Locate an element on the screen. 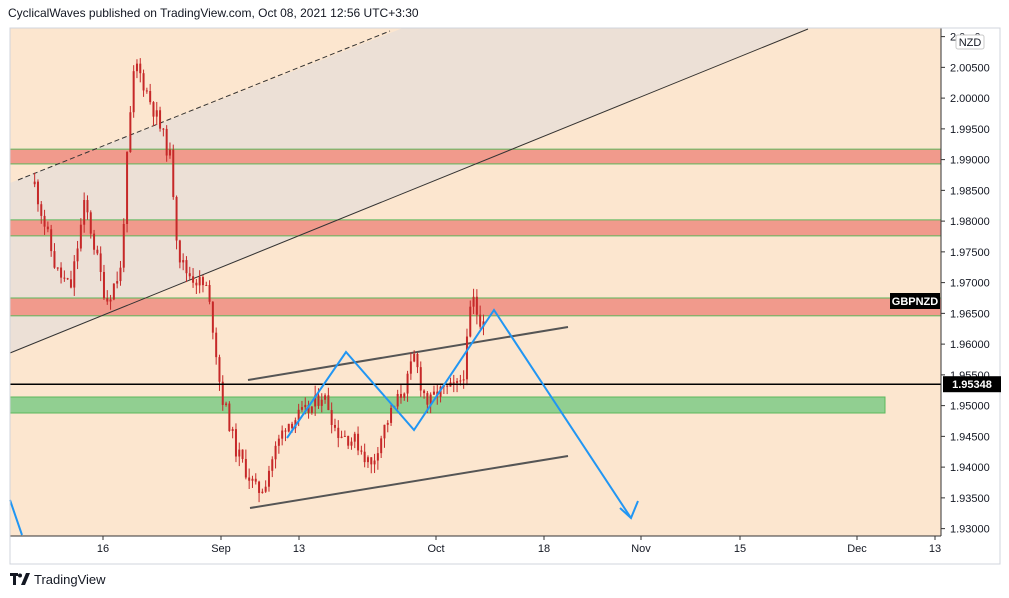 The width and height of the screenshot is (1009, 598). y-tick-label: 1.96500 is located at coordinates (970, 314).